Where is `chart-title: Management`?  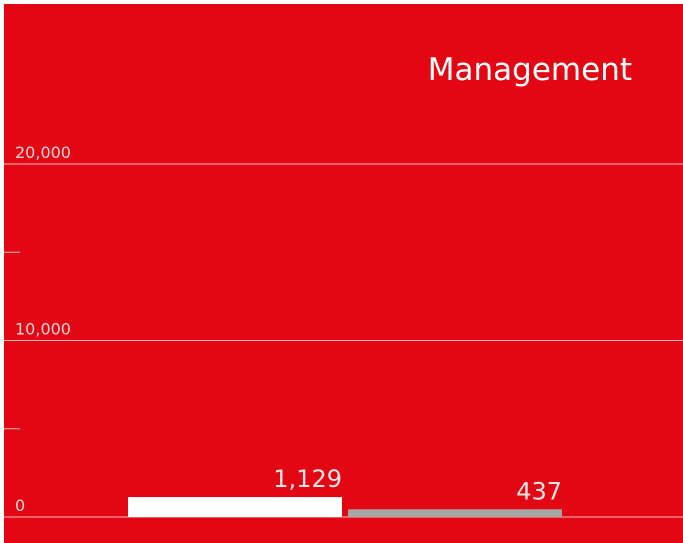 chart-title: Management is located at coordinates (530, 70).